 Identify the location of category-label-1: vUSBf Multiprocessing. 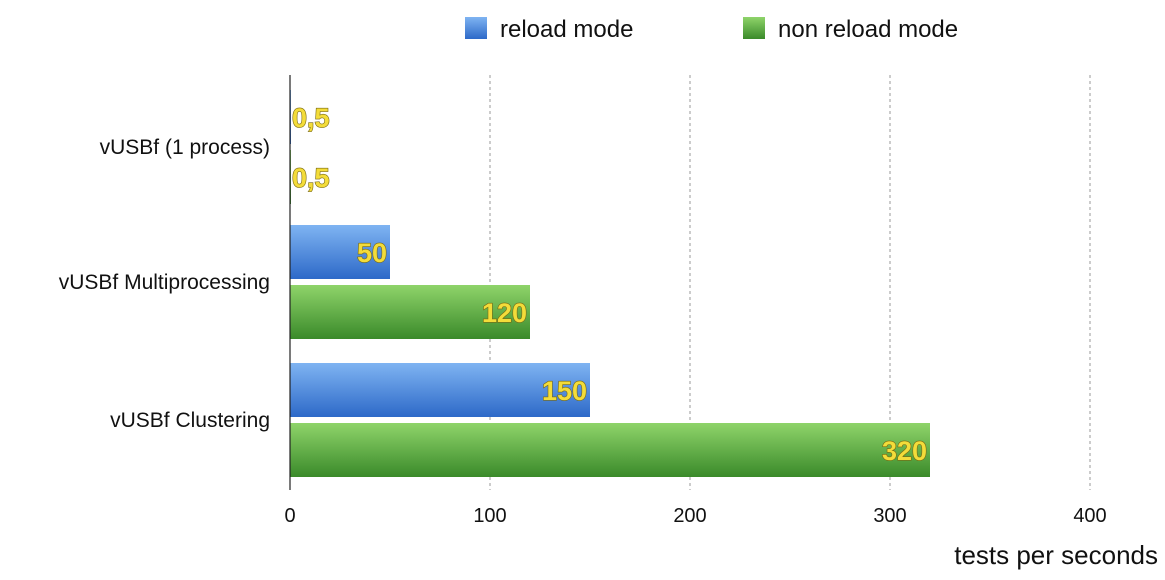
(164, 282).